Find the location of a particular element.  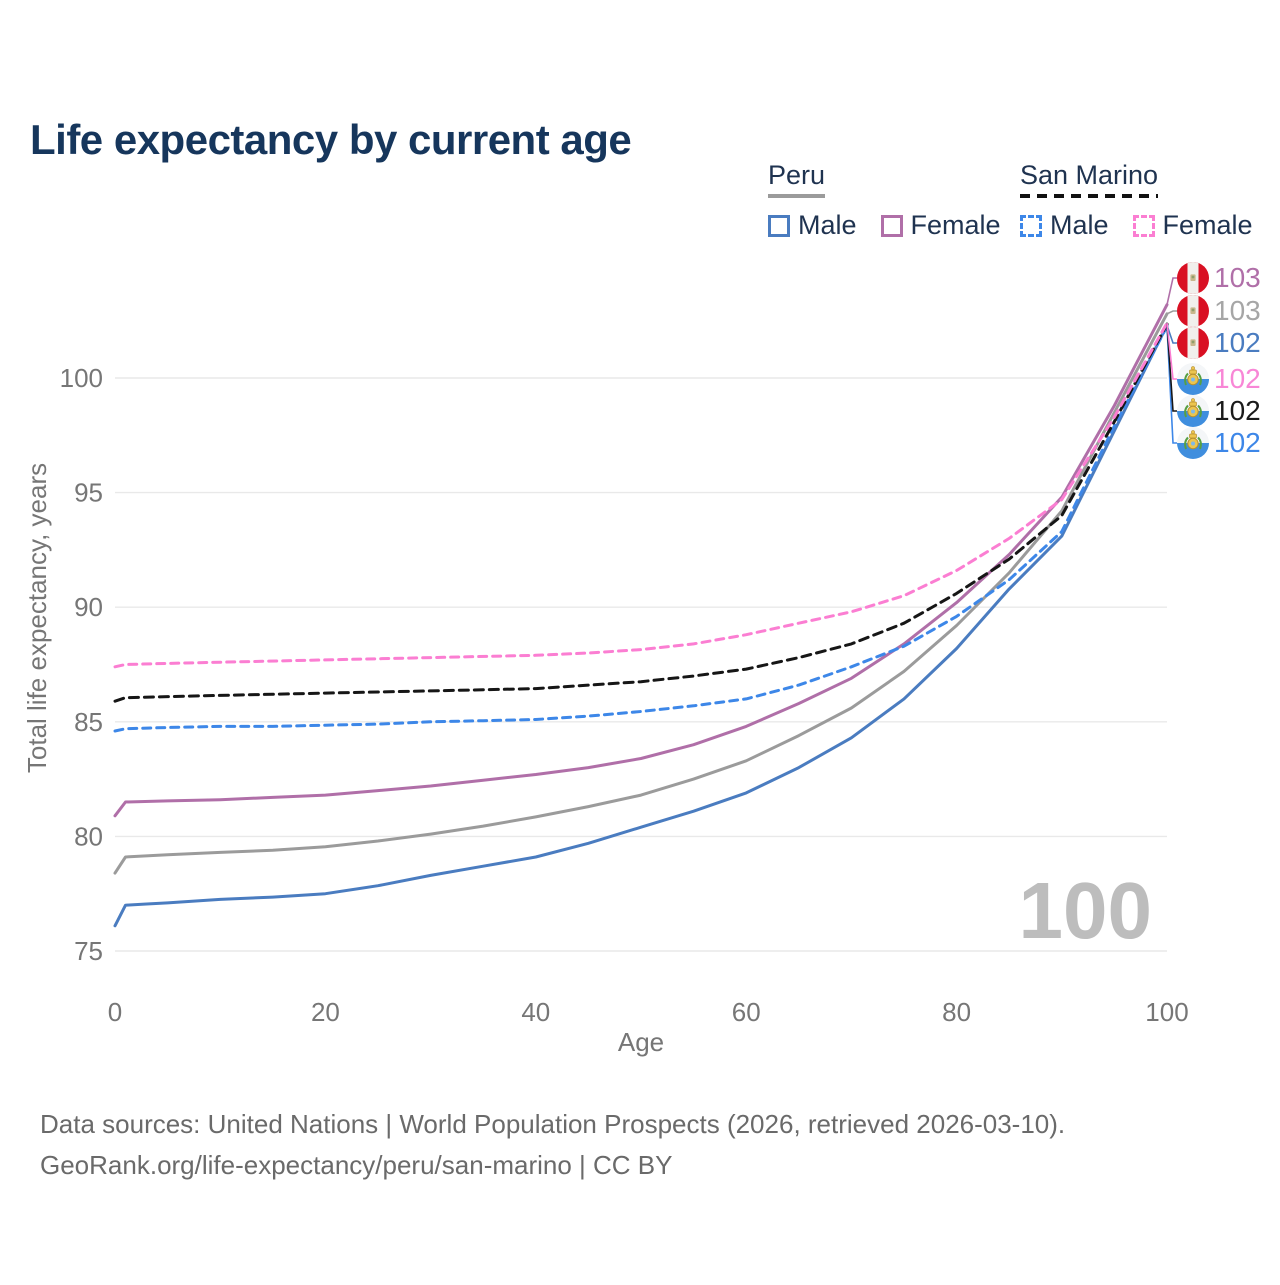

leader-line-san-marino-female is located at coordinates (1171, 351).